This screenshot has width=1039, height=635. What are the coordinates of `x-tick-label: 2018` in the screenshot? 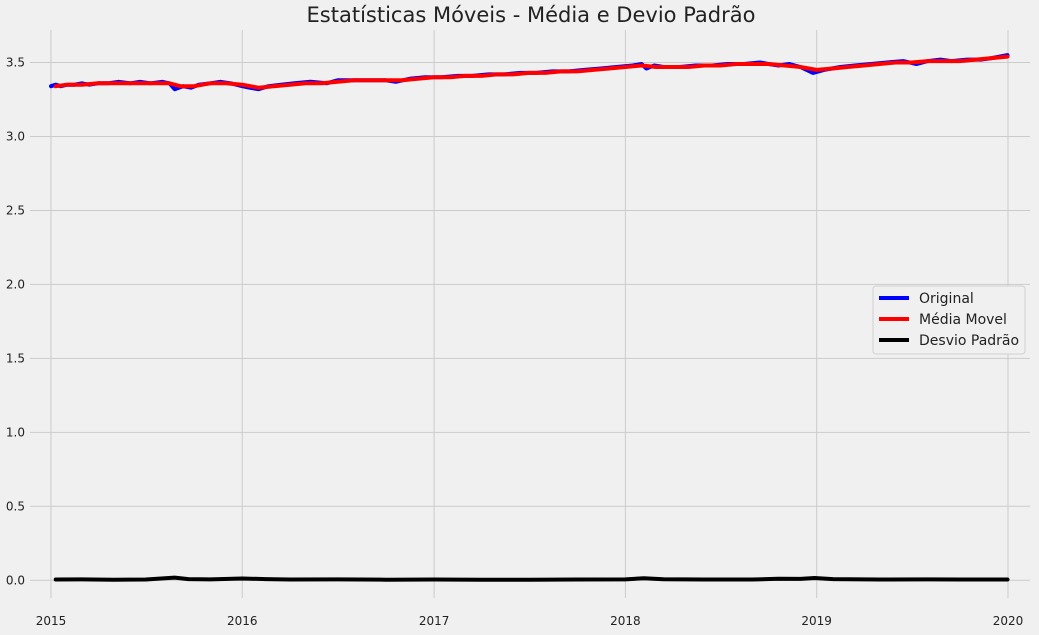 It's located at (625, 621).